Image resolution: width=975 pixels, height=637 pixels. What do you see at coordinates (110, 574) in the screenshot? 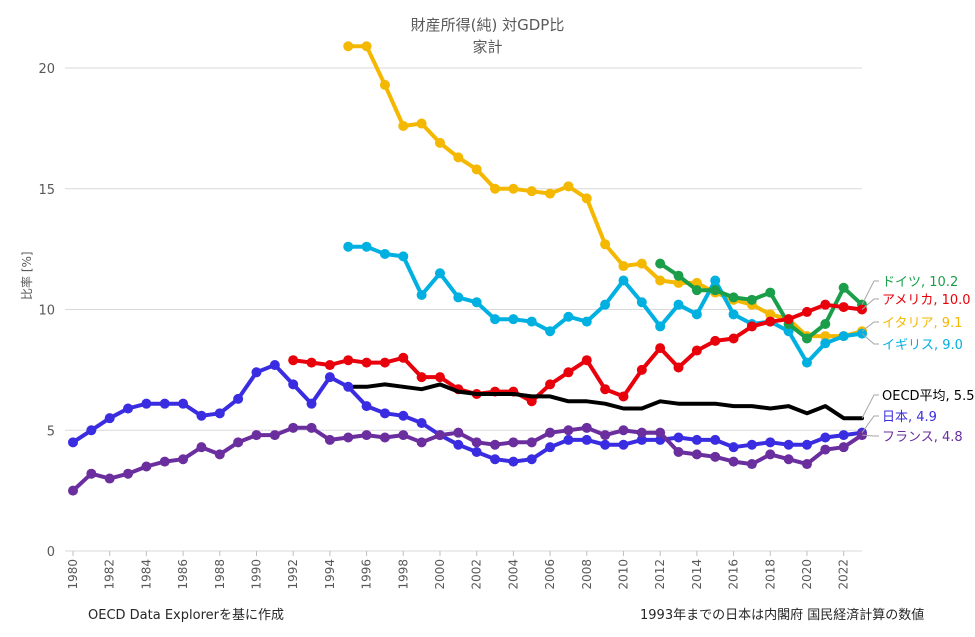
I see `x-tick-label: 1982` at bounding box center [110, 574].